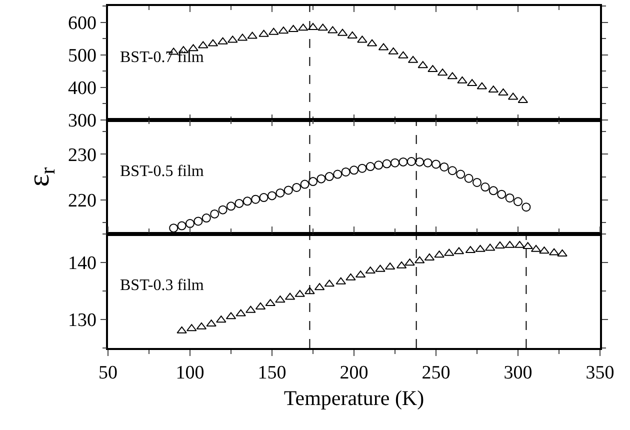 Image resolution: width=630 pixels, height=430 pixels. Describe the element at coordinates (190, 373) in the screenshot. I see `x-tick-label: 100` at that location.